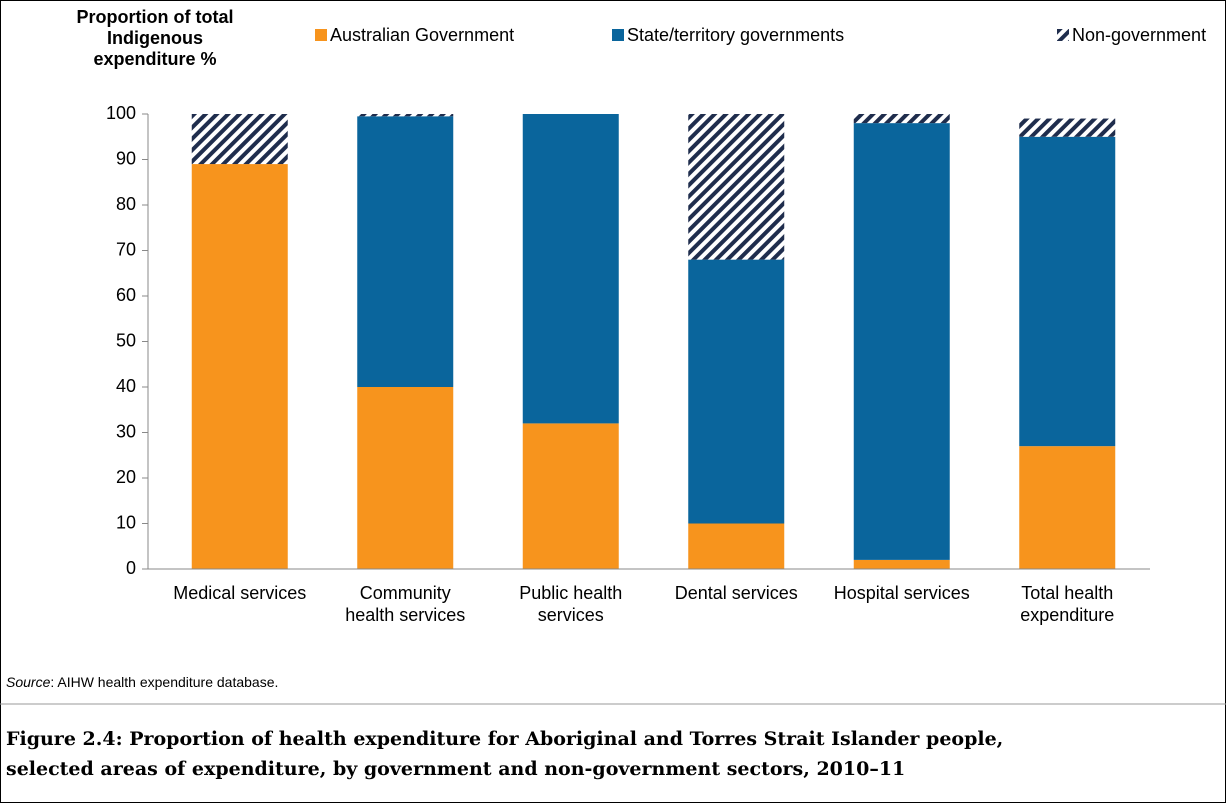 The height and width of the screenshot is (803, 1226). I want to click on y-tick-label: 90, so click(126, 158).